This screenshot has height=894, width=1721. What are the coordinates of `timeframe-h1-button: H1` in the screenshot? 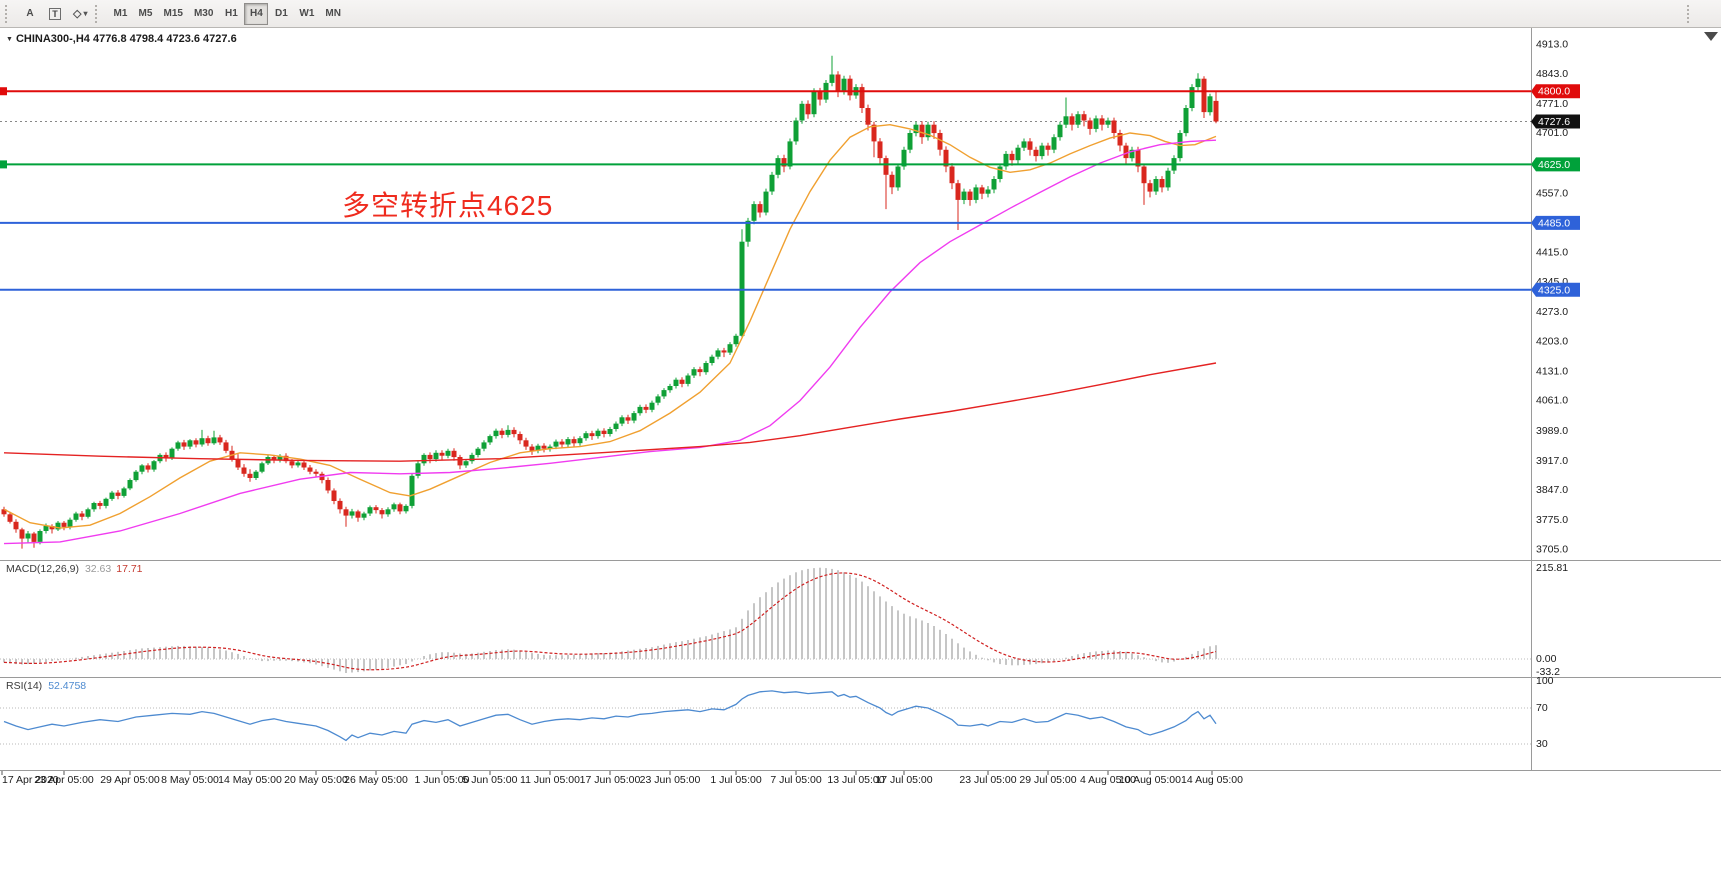 It's located at (231, 14).